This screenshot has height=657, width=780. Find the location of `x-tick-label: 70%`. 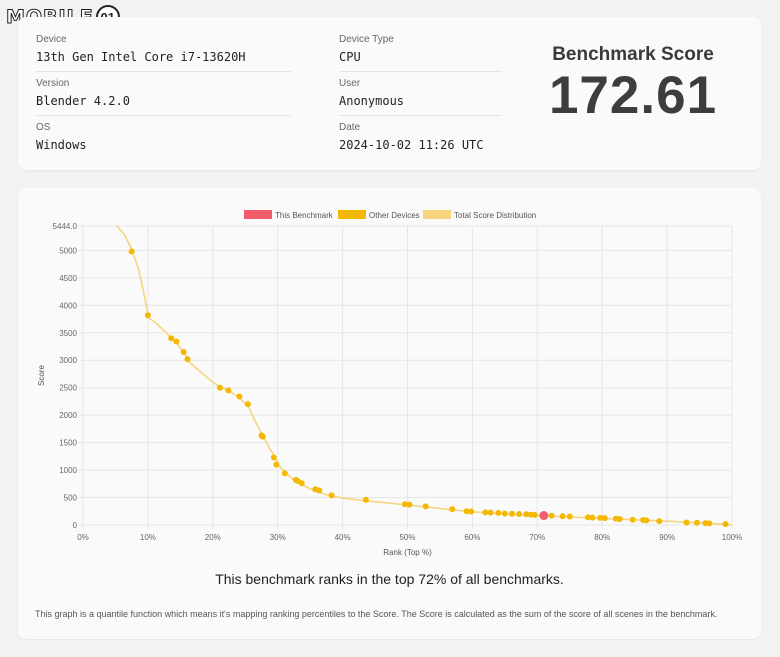

x-tick-label: 70% is located at coordinates (537, 537).